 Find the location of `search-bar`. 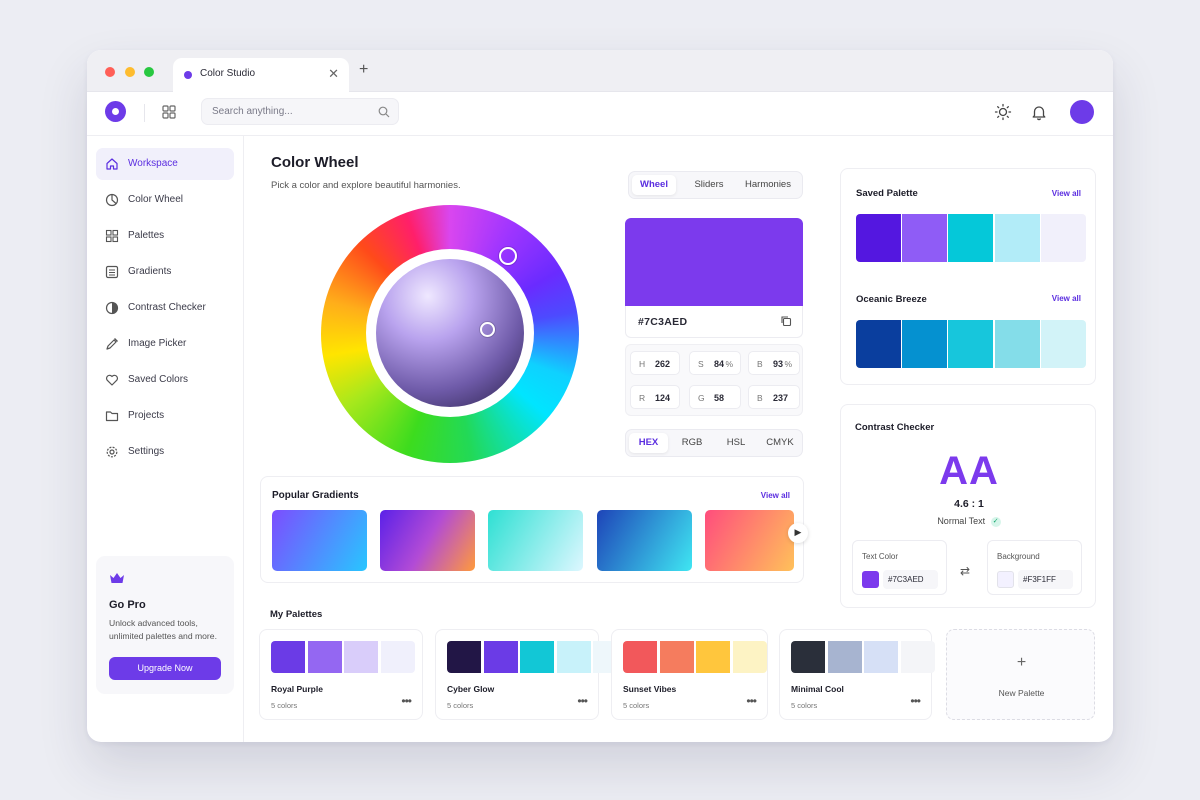

search-bar is located at coordinates (300, 111).